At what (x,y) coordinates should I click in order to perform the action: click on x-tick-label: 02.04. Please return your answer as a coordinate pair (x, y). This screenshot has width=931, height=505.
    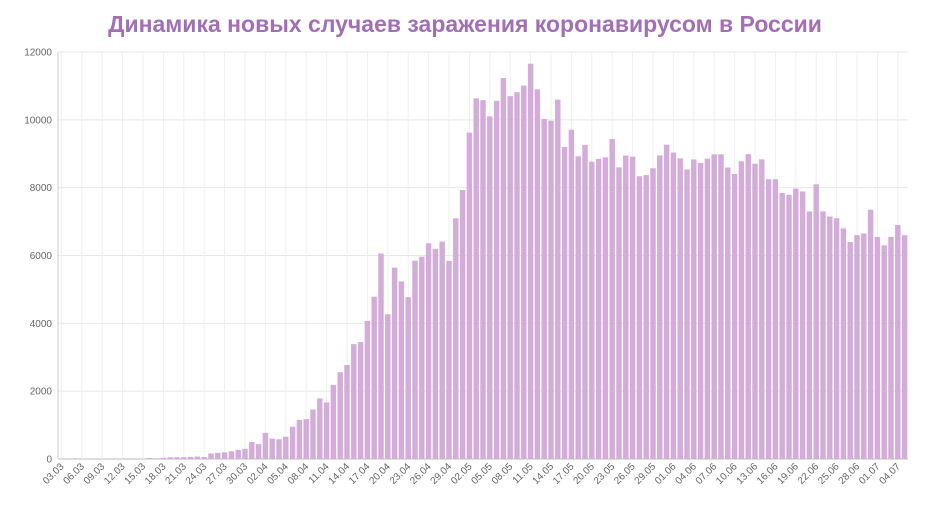
    Looking at the image, I should click on (258, 474).